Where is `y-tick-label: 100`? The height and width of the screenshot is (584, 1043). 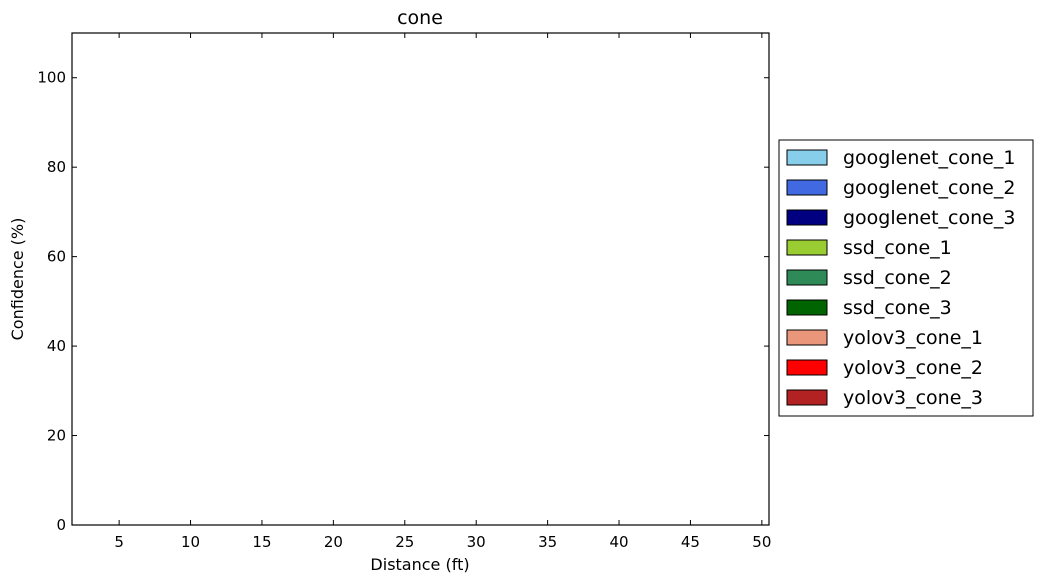
y-tick-label: 100 is located at coordinates (51, 78).